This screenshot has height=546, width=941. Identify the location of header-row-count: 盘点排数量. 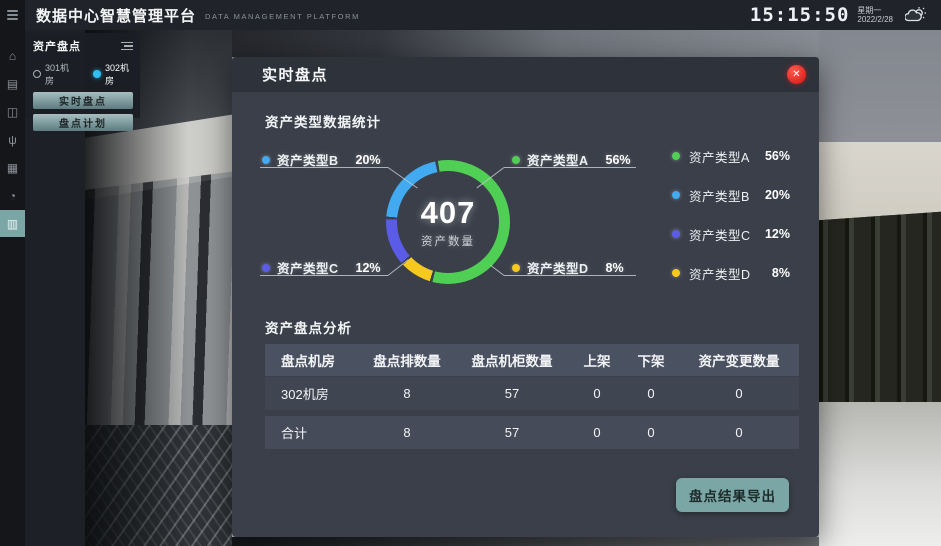
(407, 361).